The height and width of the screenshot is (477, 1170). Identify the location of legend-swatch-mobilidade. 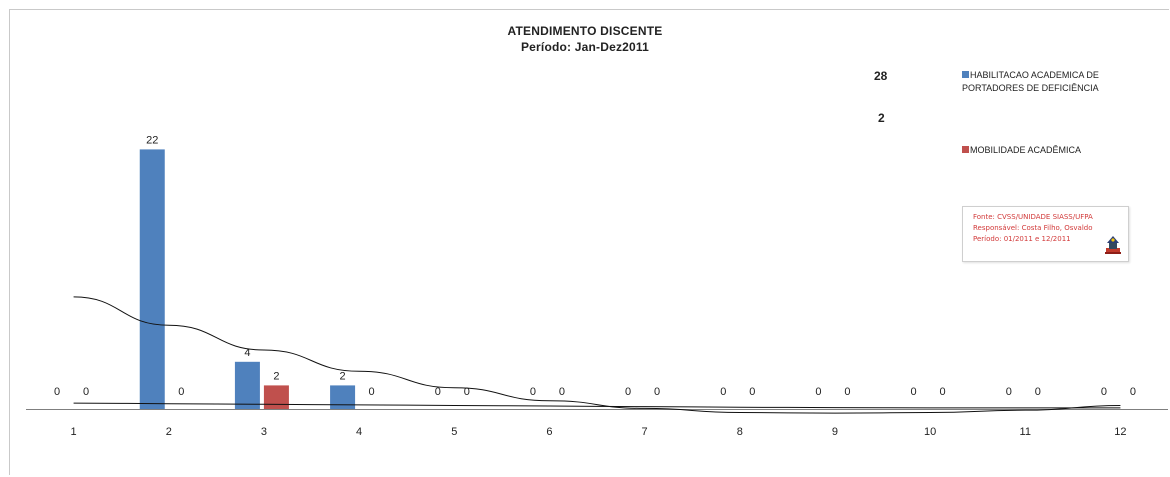
(965, 149).